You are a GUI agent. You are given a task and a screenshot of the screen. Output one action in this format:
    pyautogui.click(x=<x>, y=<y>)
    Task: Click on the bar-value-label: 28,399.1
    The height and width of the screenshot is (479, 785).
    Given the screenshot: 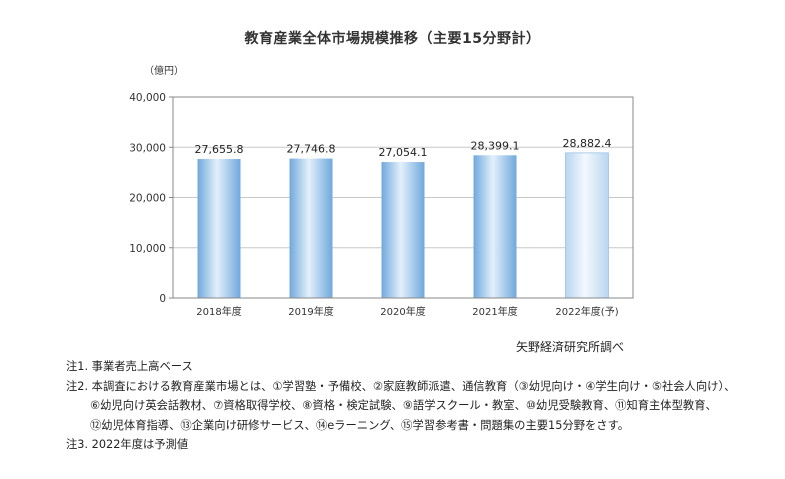 What is the action you would take?
    pyautogui.click(x=495, y=145)
    